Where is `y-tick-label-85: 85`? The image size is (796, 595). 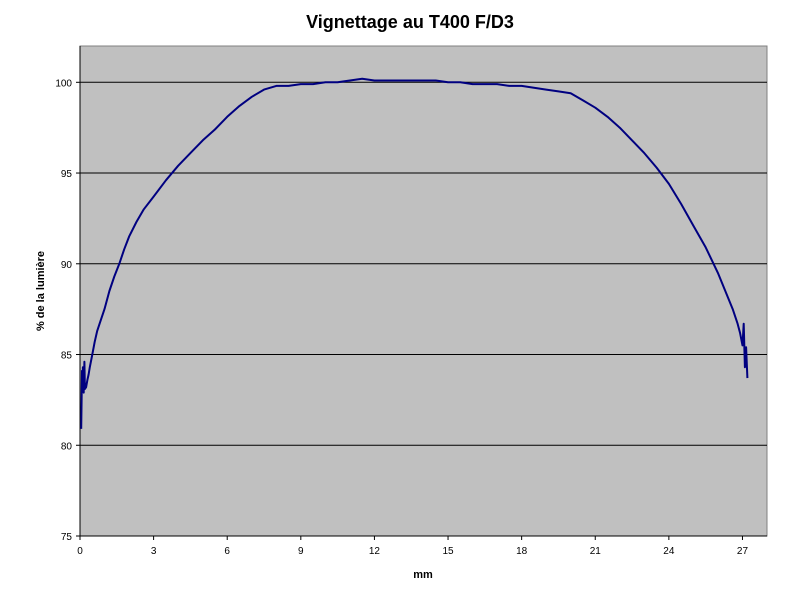
y-tick-label-85: 85 is located at coordinates (67, 356).